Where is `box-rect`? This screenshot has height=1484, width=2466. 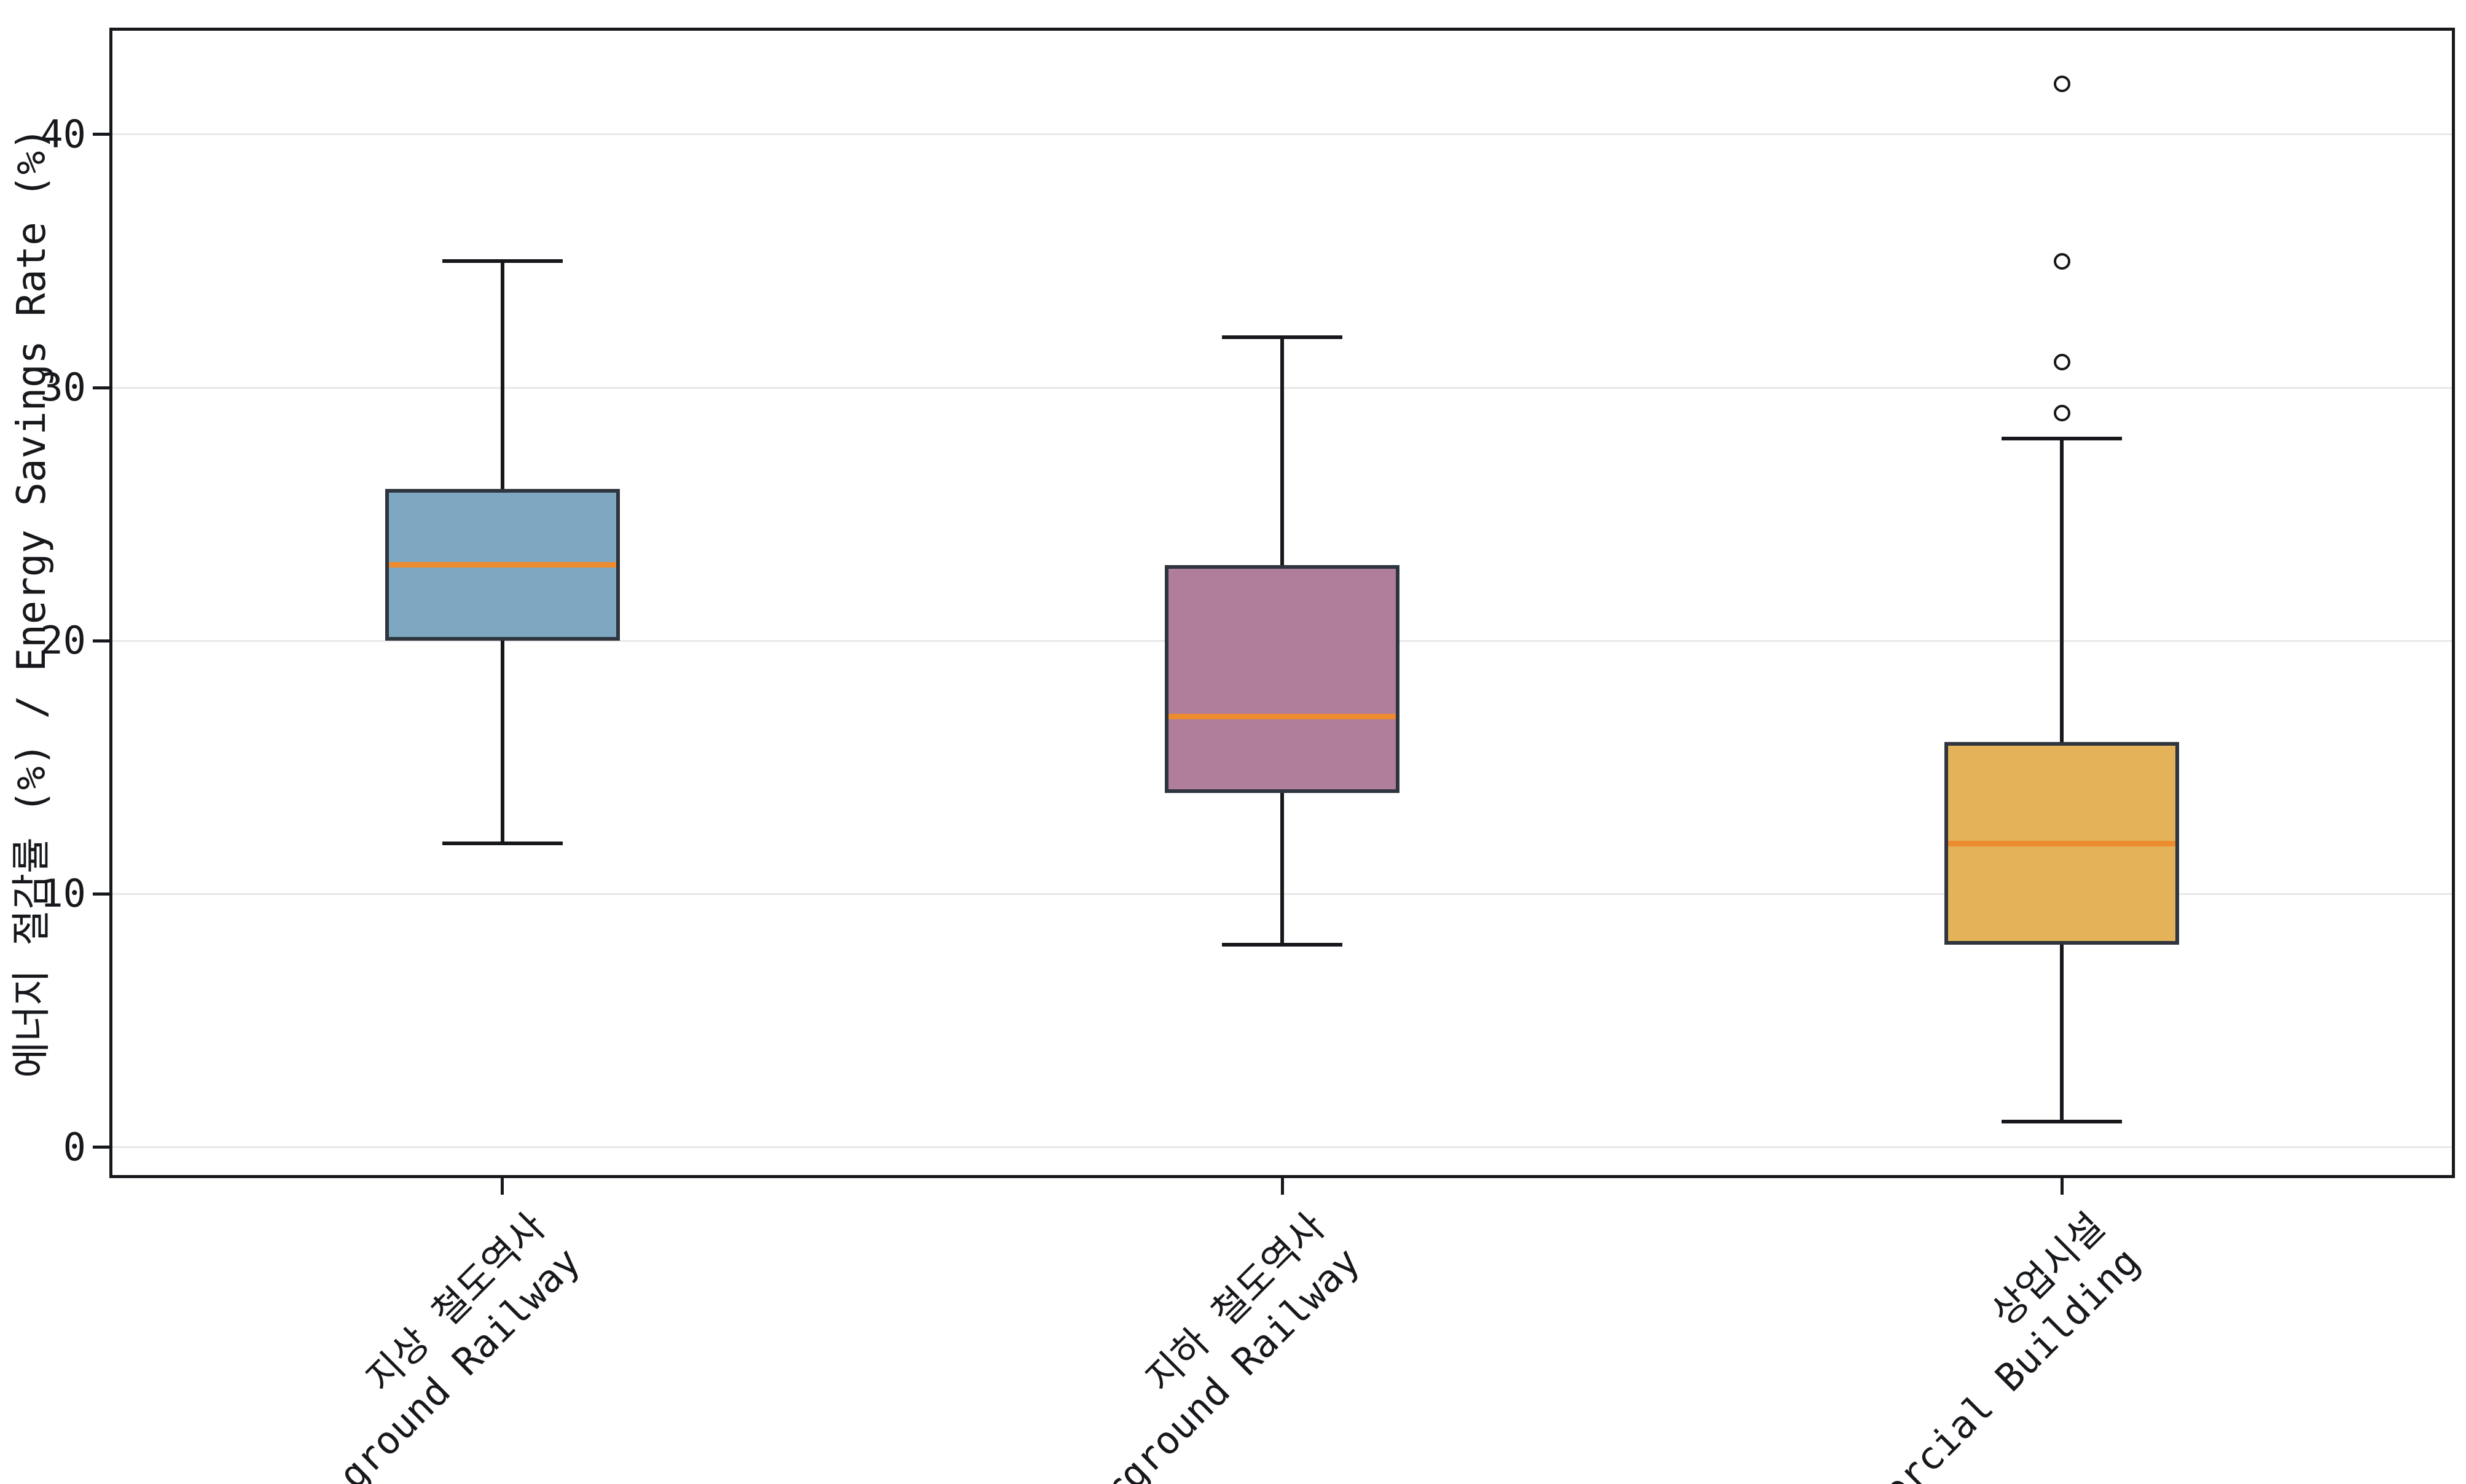 box-rect is located at coordinates (1282, 678).